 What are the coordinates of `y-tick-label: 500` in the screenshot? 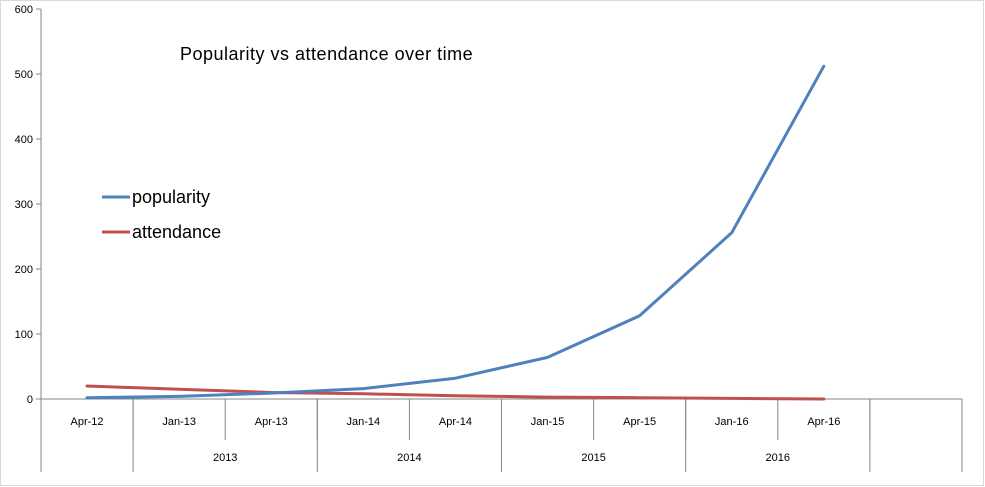 It's located at (24, 75).